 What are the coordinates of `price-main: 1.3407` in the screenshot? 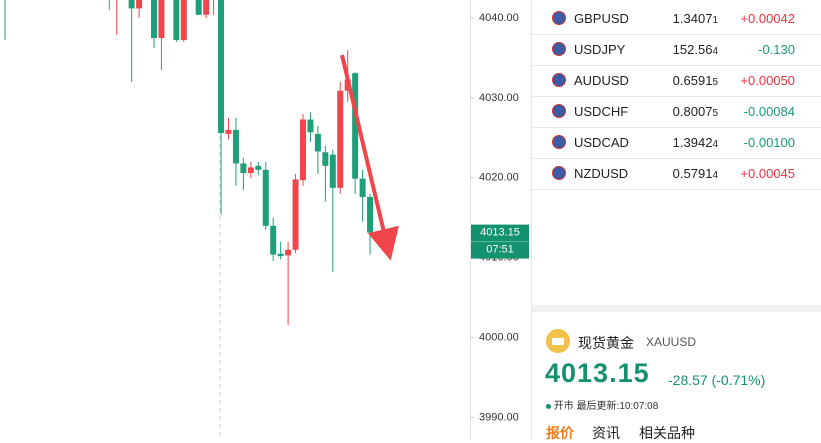 It's located at (692, 18).